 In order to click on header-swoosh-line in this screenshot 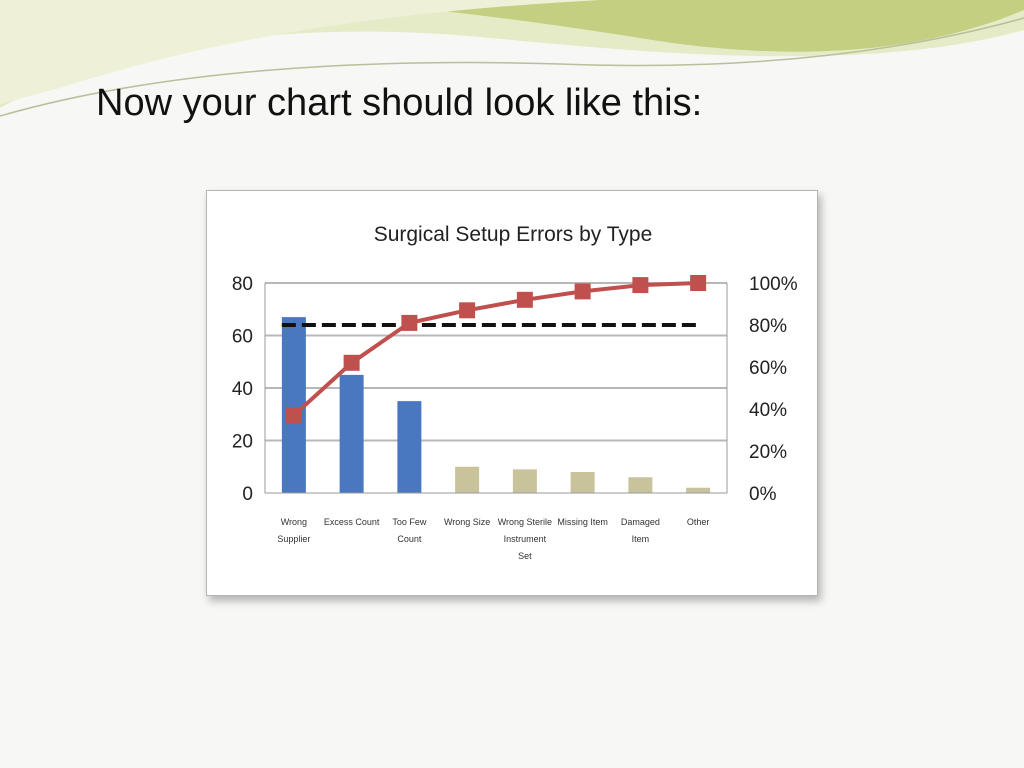, I will do `click(512, 67)`.